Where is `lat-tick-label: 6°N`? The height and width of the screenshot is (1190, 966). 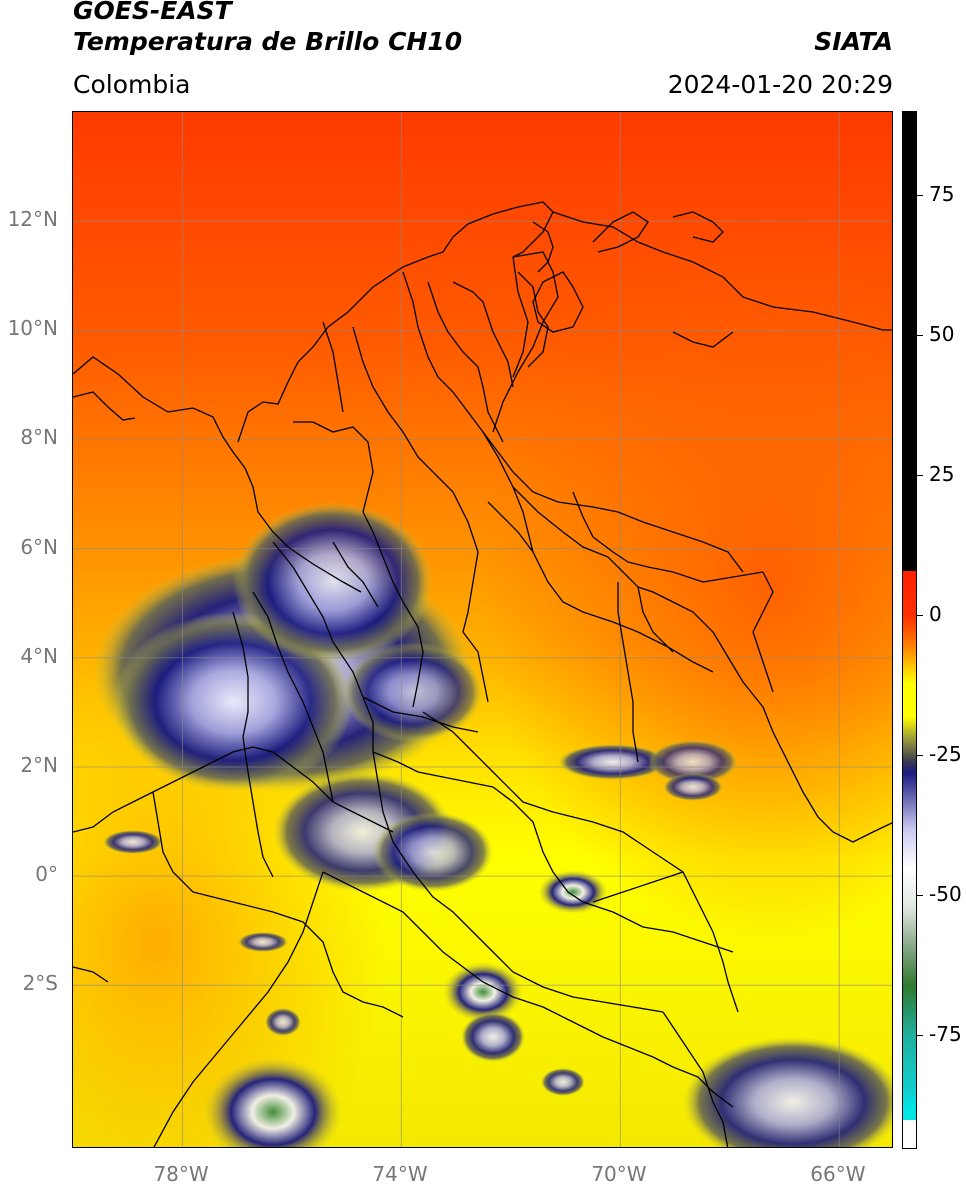
lat-tick-label: 6°N is located at coordinates (39, 546).